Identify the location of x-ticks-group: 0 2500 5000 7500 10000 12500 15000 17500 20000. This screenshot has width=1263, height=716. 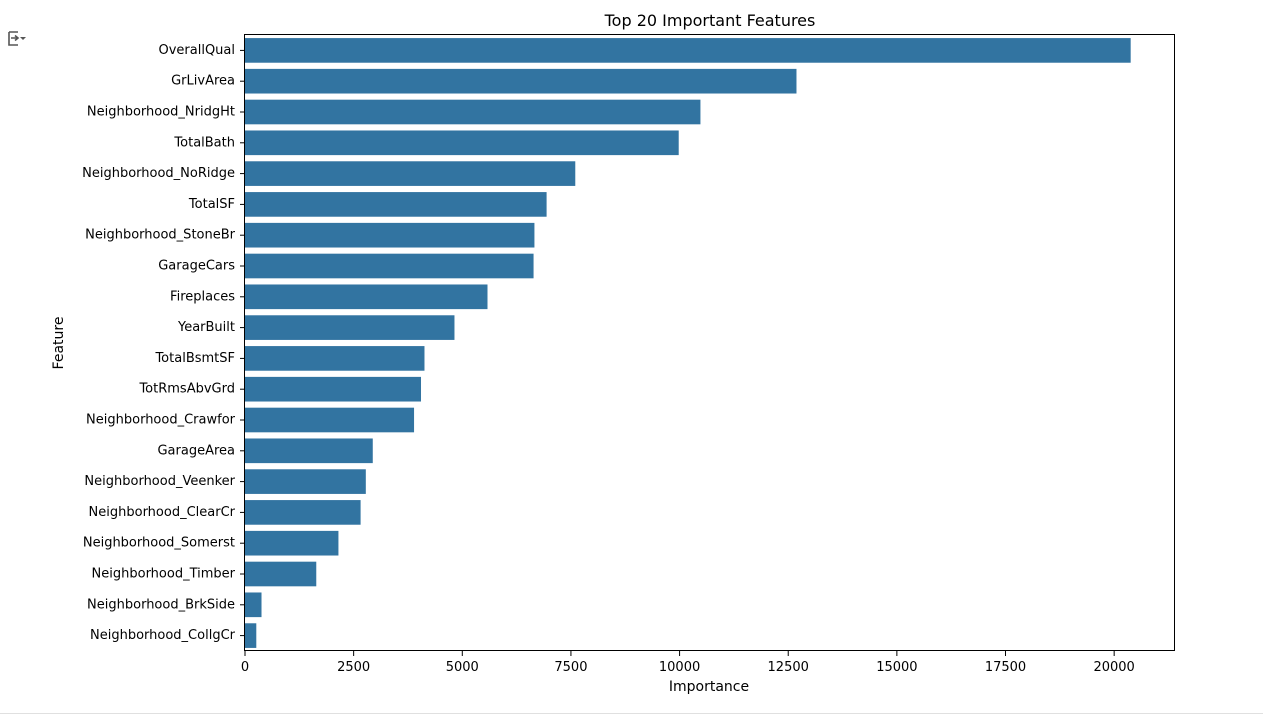
(688, 663).